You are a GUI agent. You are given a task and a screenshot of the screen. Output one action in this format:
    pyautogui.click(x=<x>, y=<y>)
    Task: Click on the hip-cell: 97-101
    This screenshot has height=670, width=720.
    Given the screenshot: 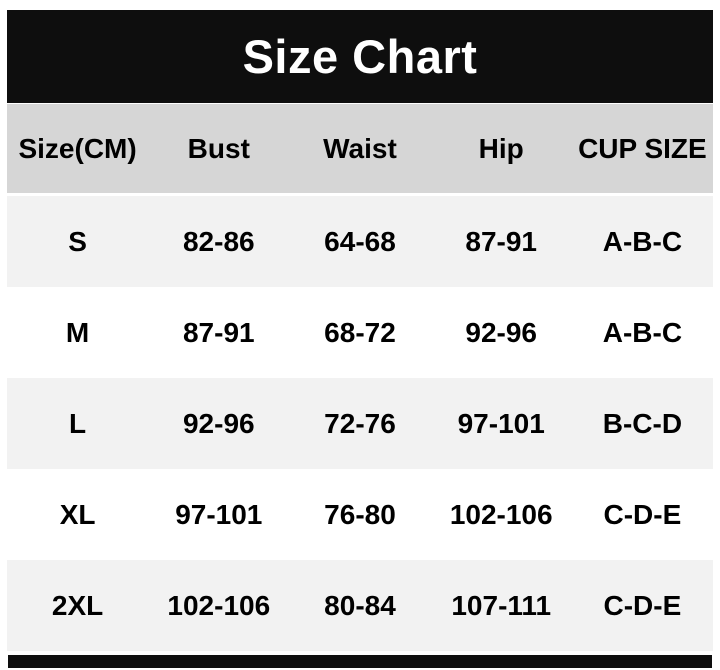 What is the action you would take?
    pyautogui.click(x=501, y=423)
    